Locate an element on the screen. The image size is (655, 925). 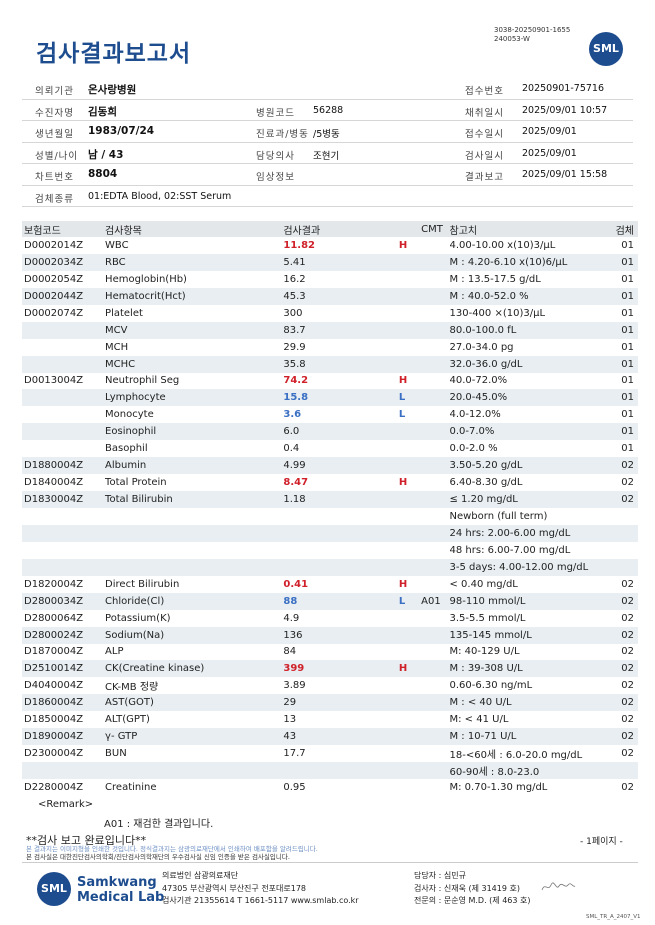
table-row: D2800024Z Sodium(Na) 136 135-145 mmol/L 02 is located at coordinates (330, 635).